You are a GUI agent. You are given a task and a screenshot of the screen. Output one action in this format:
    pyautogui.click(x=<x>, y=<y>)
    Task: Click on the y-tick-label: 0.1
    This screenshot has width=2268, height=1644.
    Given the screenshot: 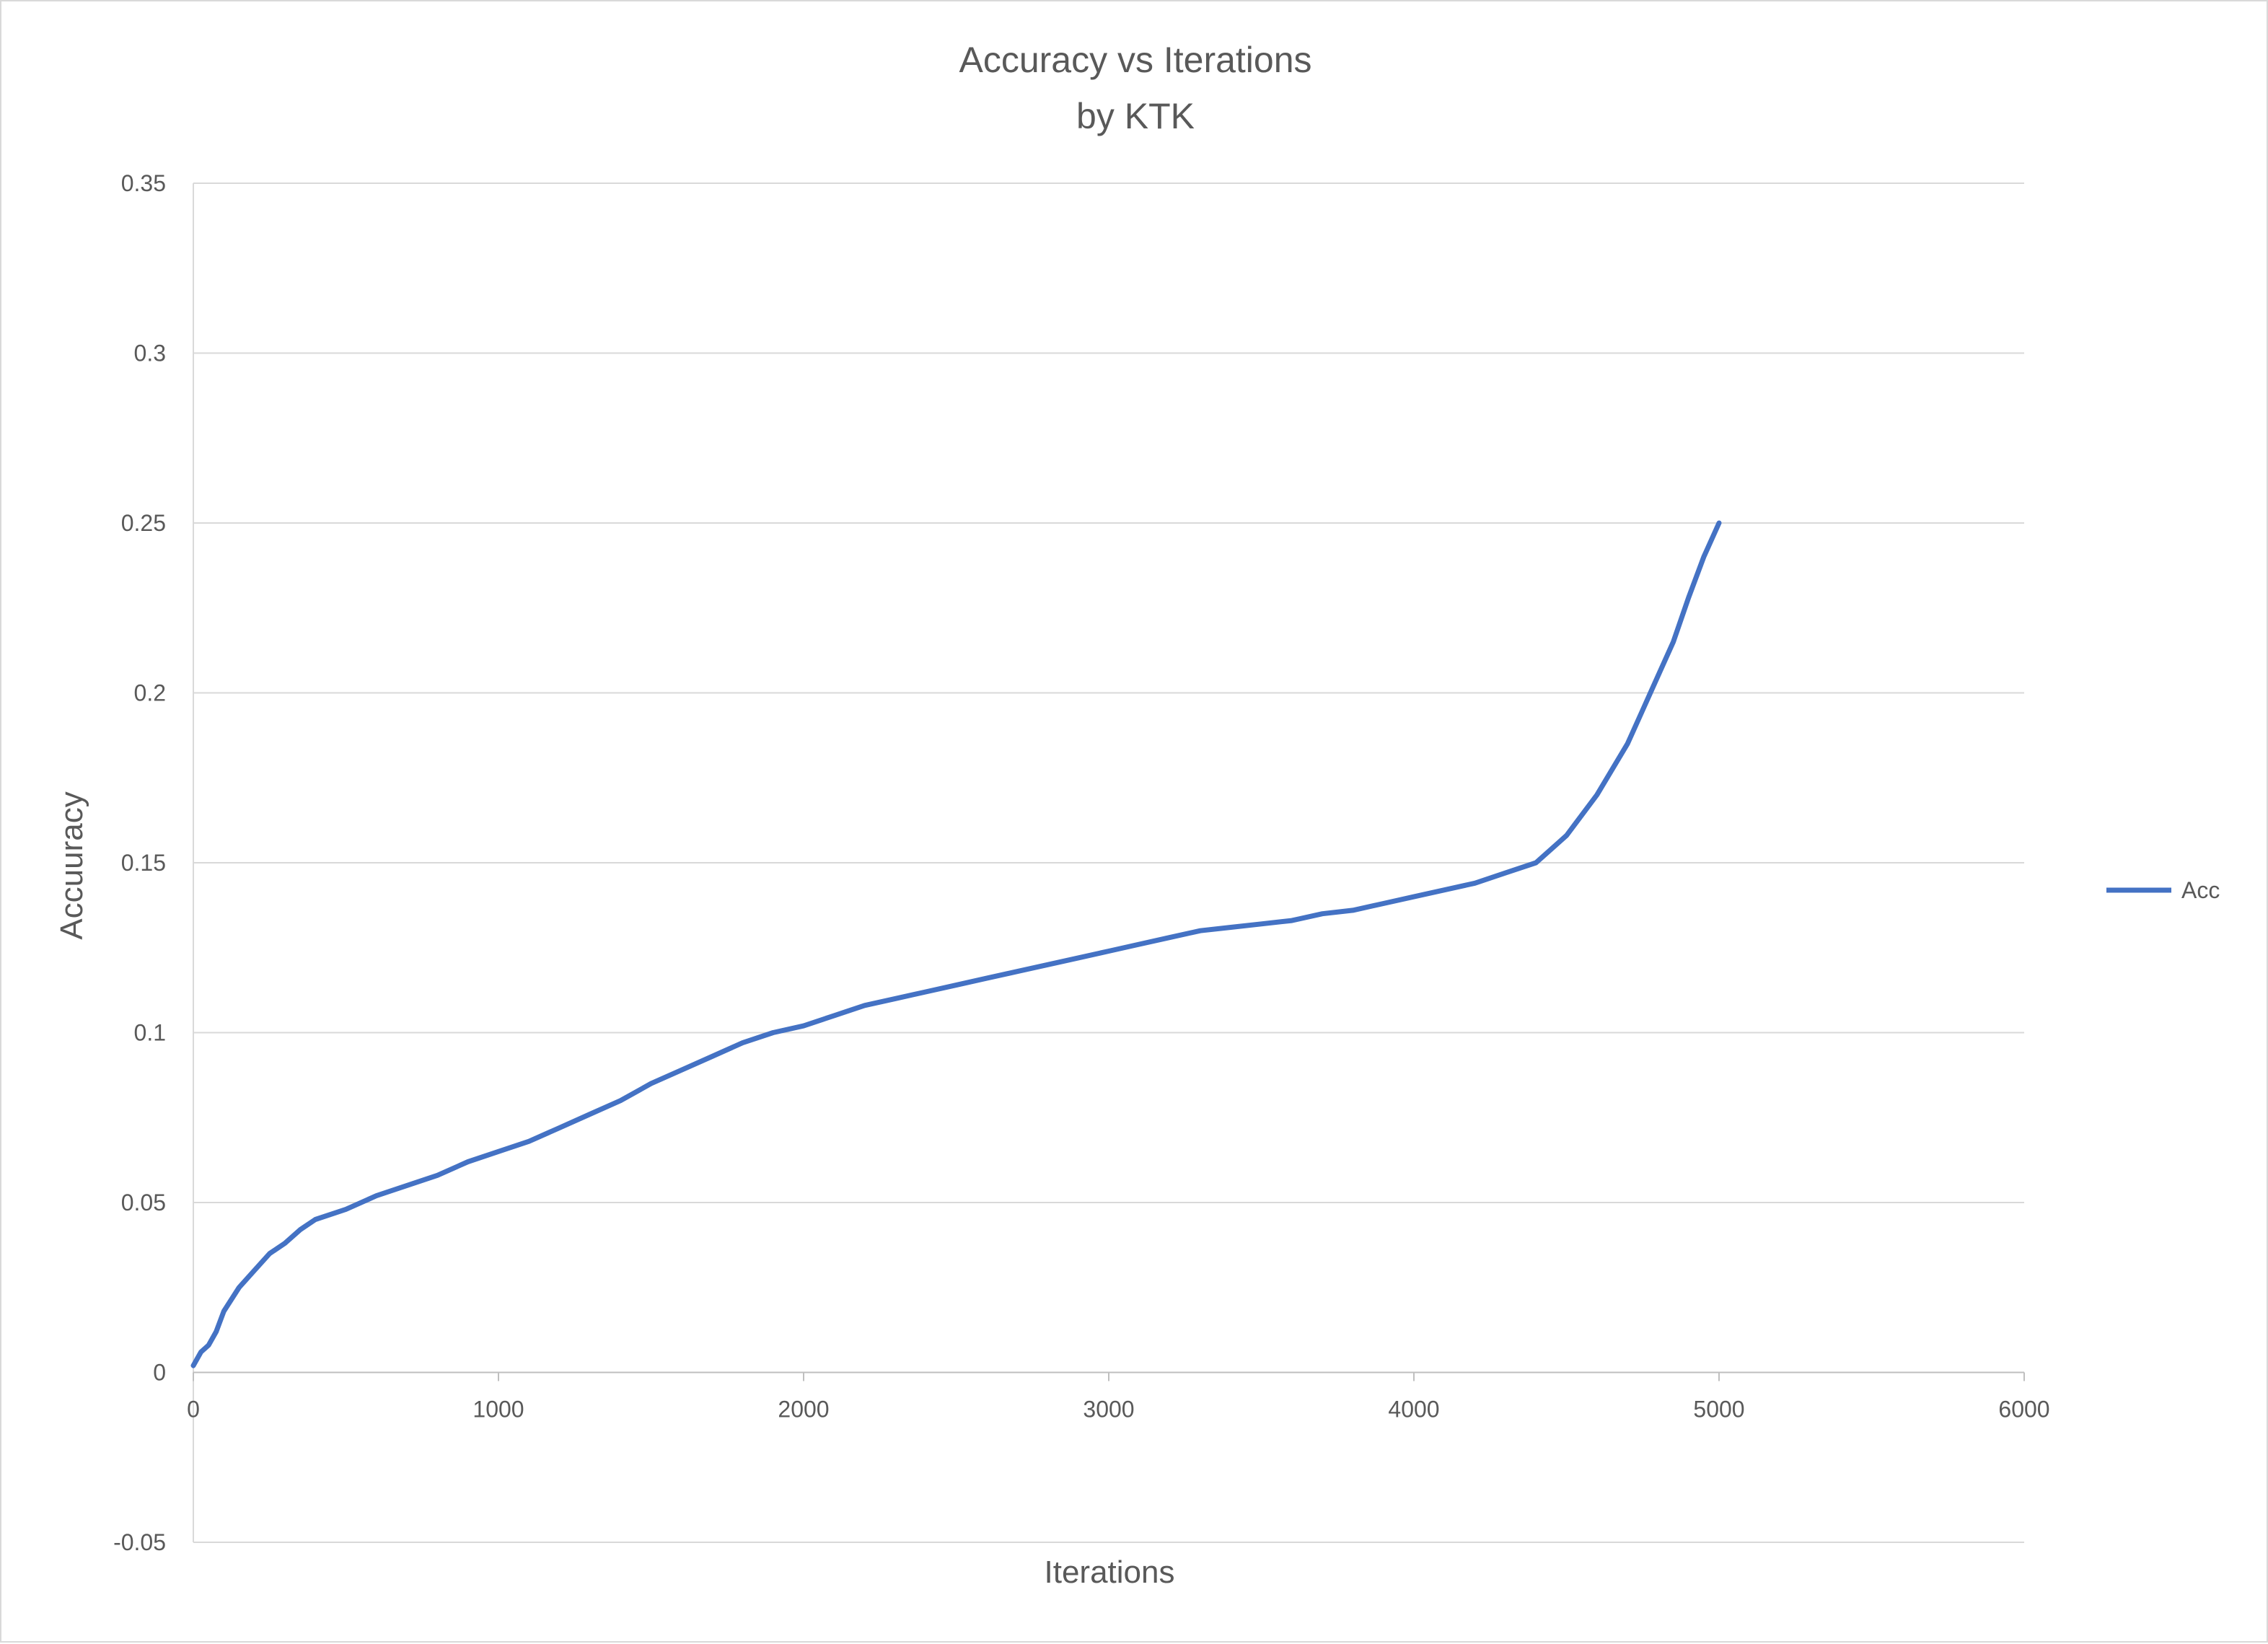 What is the action you would take?
    pyautogui.click(x=150, y=1033)
    